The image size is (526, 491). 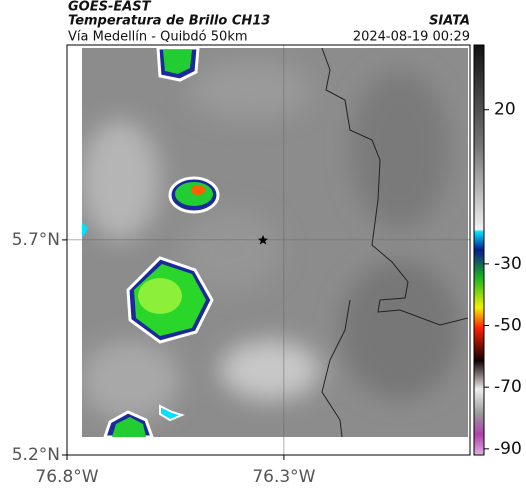 What do you see at coordinates (508, 264) in the screenshot?
I see `colorbar-tick-label: -30` at bounding box center [508, 264].